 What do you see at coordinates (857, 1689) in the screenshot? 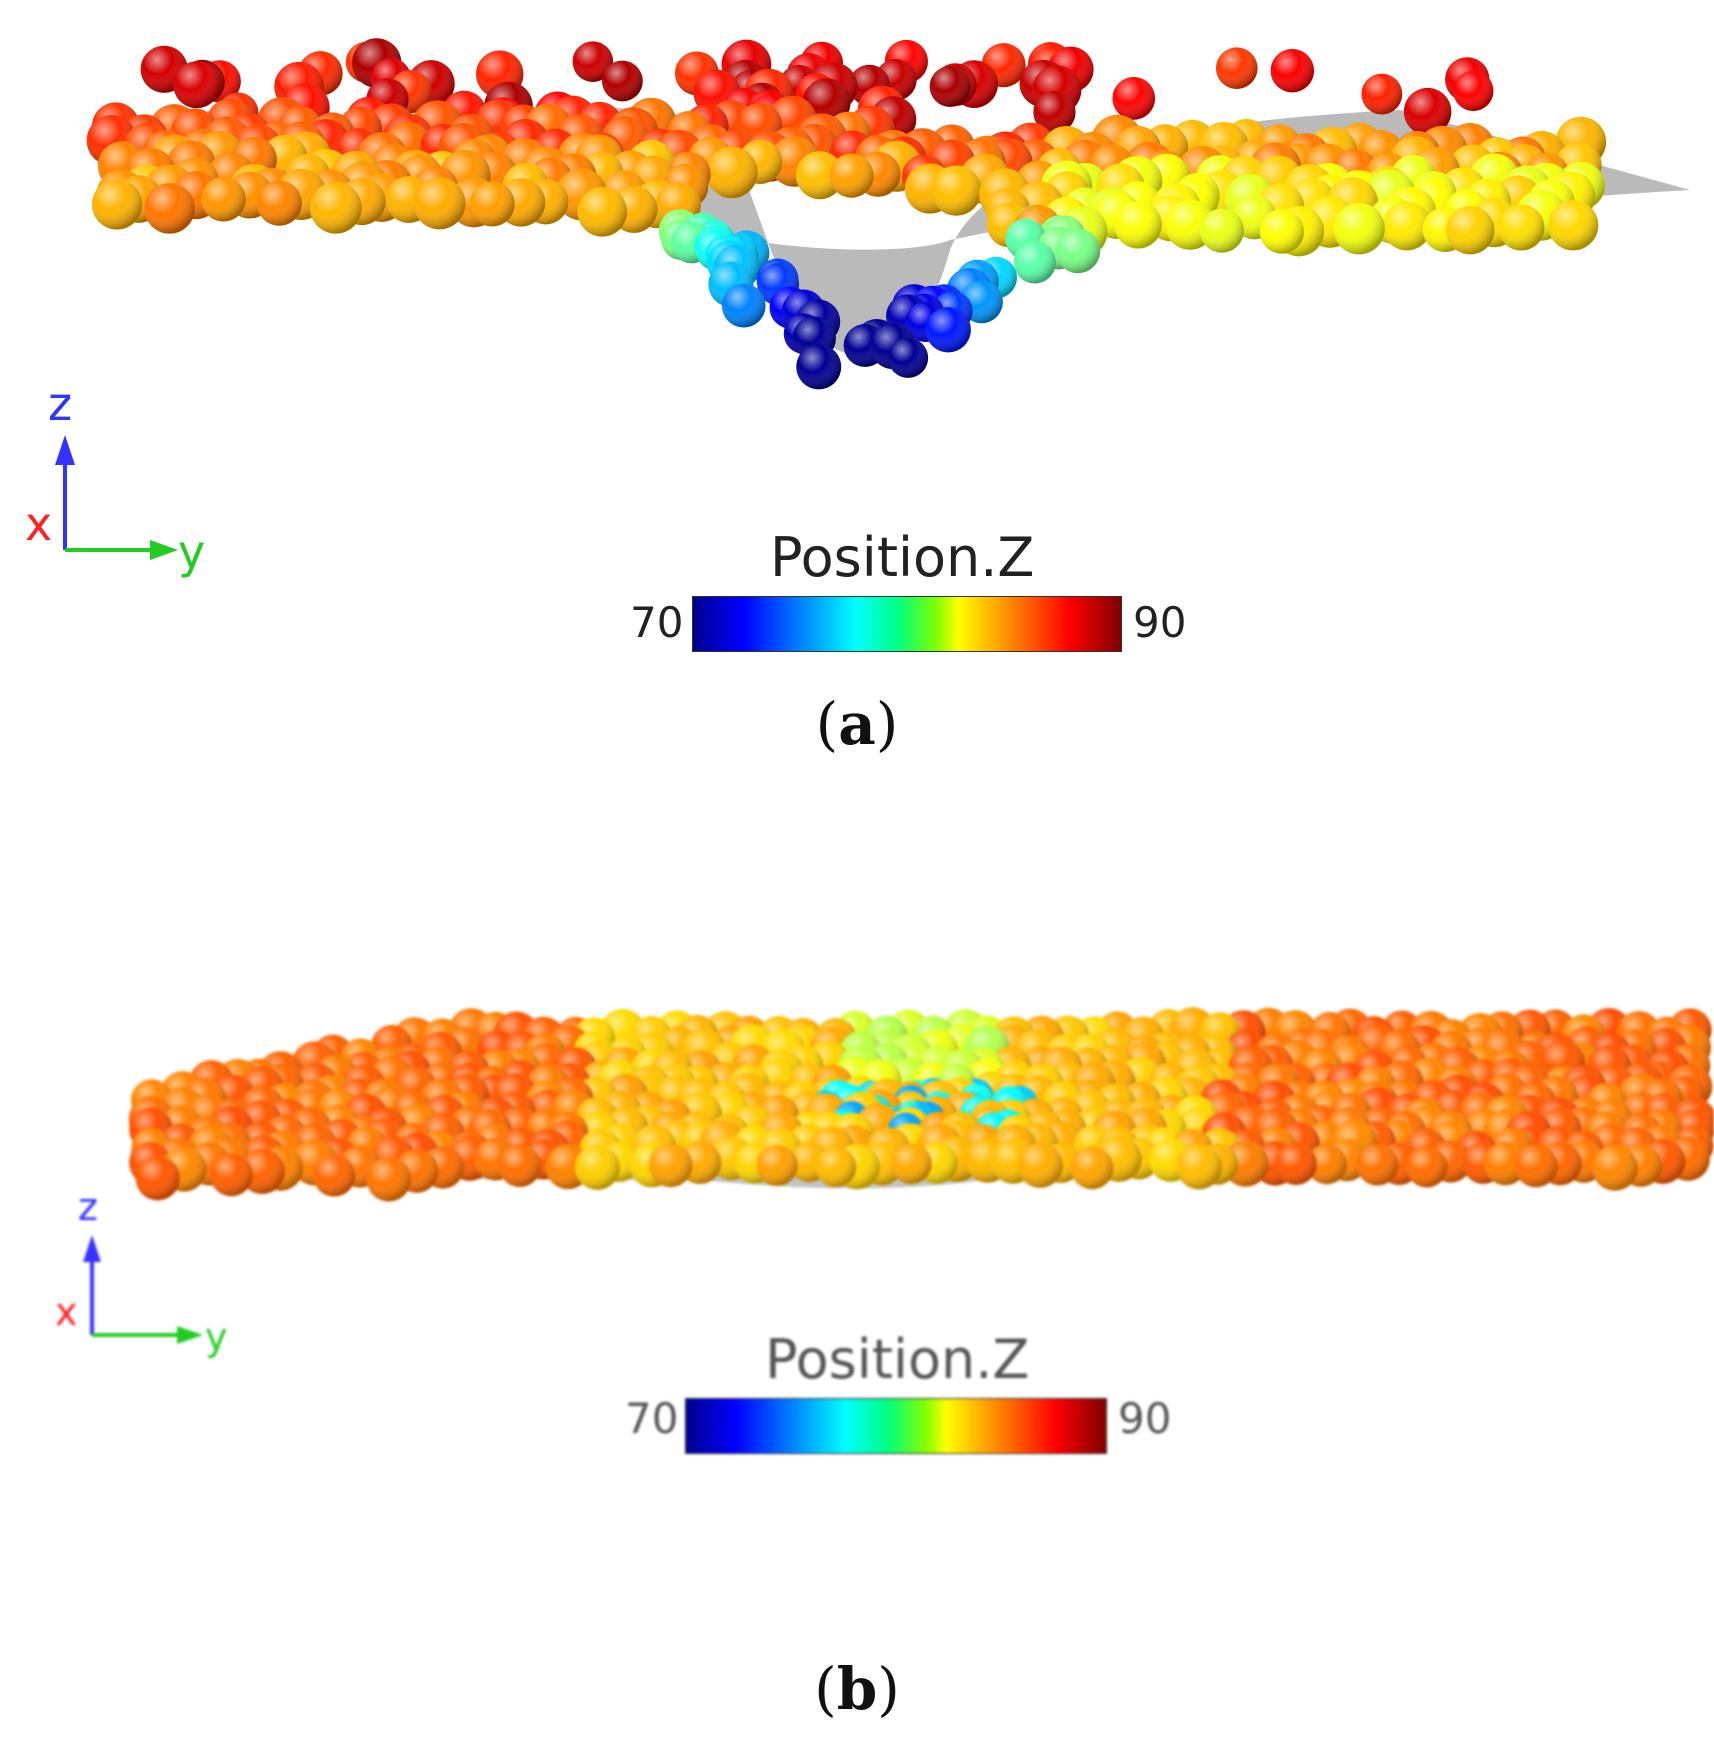
I see `panel-label-b: (b)` at bounding box center [857, 1689].